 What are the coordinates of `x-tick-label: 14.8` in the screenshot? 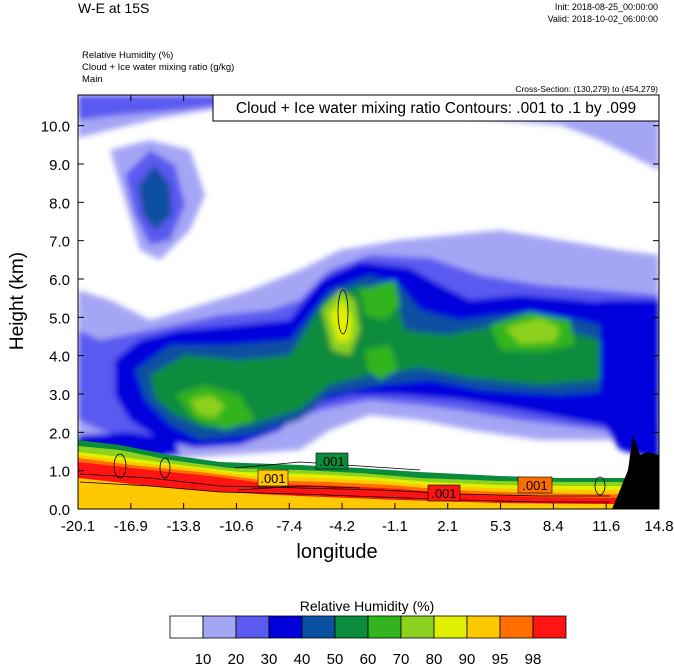 It's located at (658, 526).